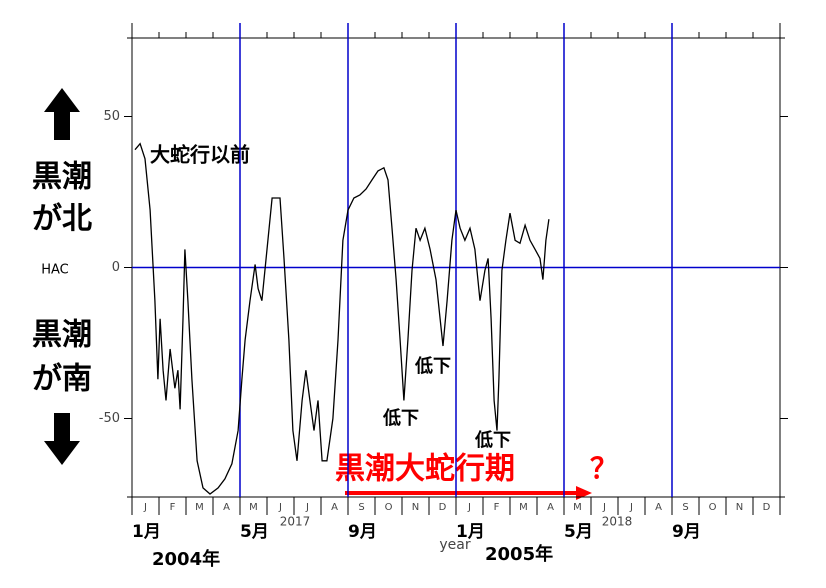 This screenshot has width=826, height=588. Describe the element at coordinates (62, 379) in the screenshot. I see `south-label: が南` at that location.